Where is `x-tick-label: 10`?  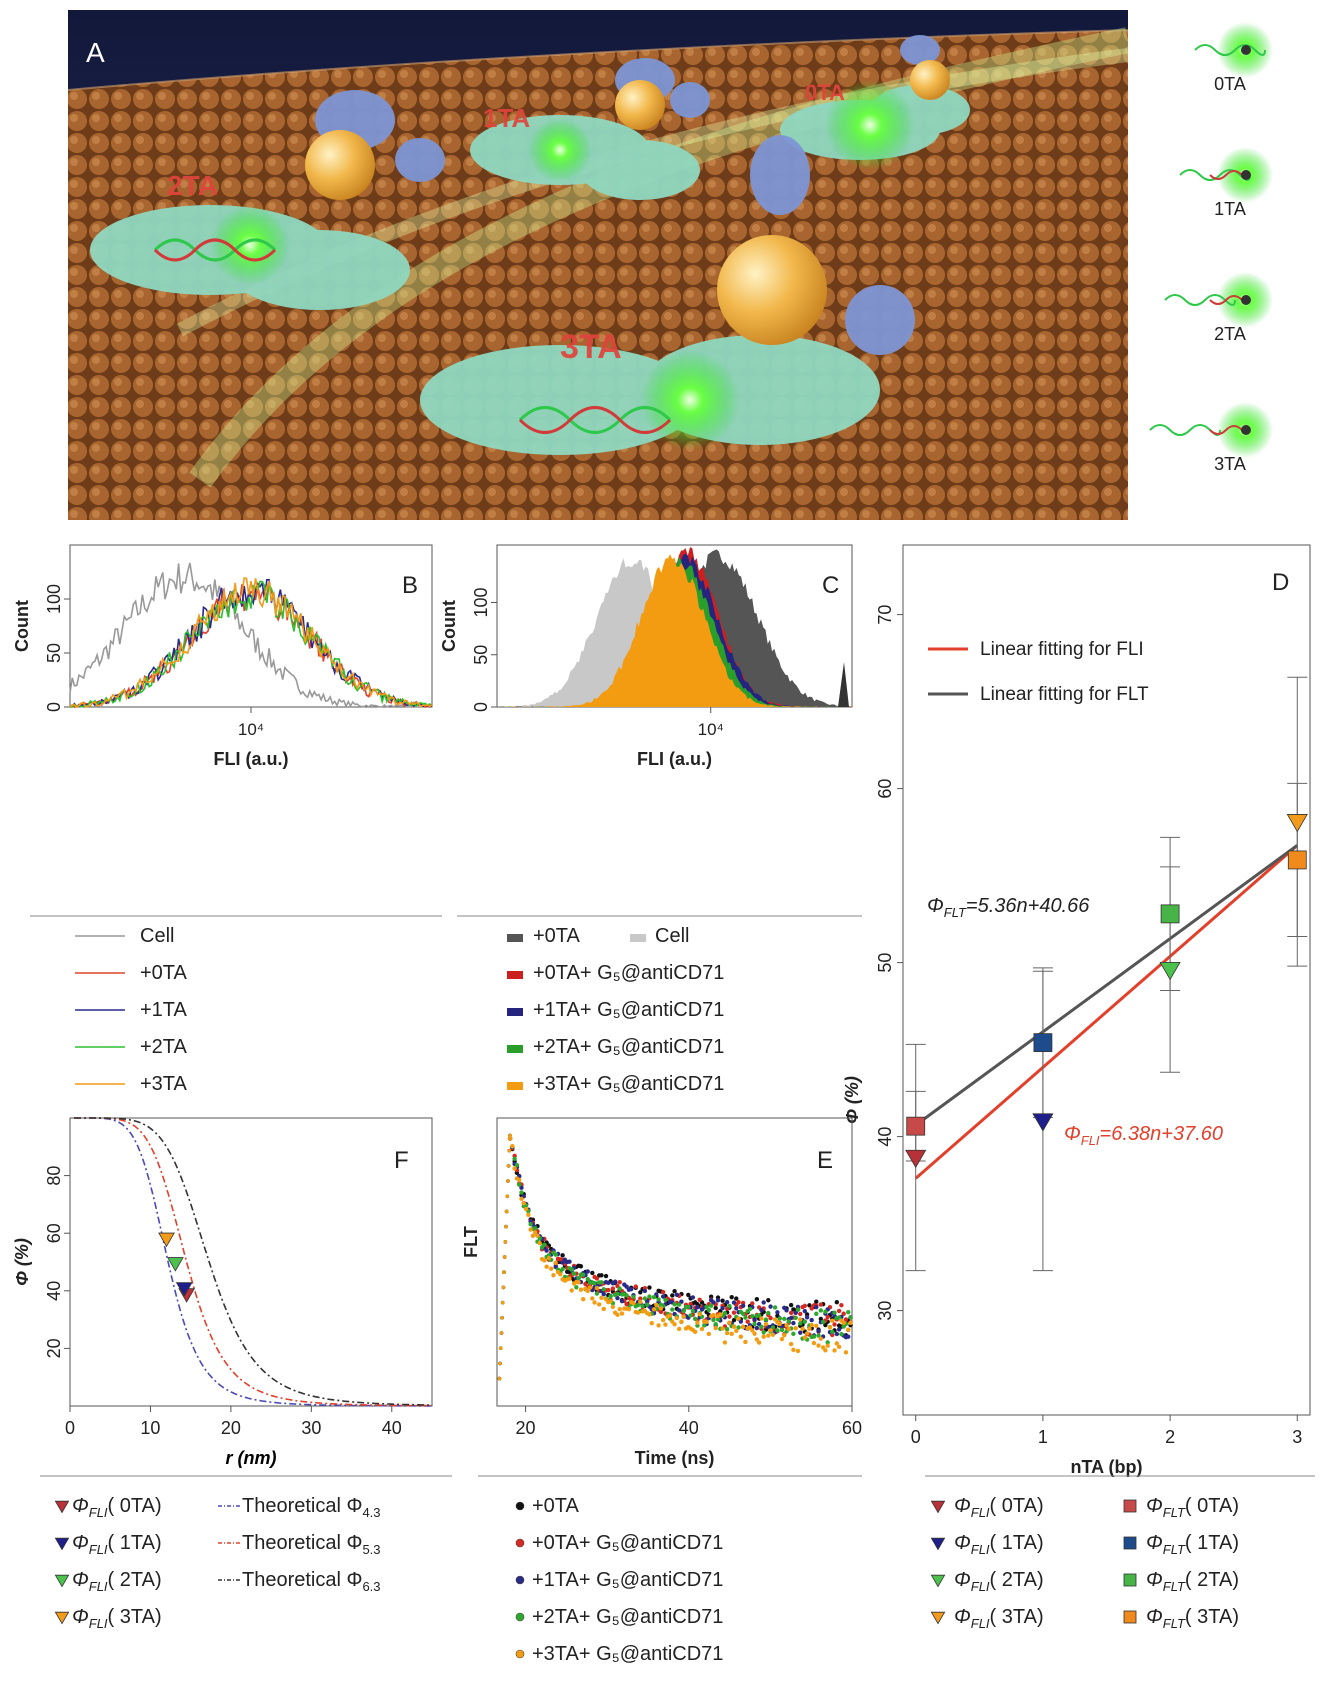 x-tick-label: 10 is located at coordinates (150, 1428).